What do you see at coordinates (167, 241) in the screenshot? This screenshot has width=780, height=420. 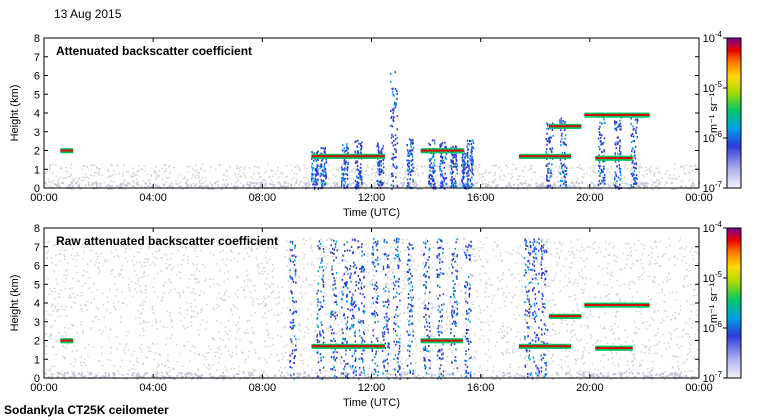 I see `panel-title: Raw attenuated backscatter coefficient` at bounding box center [167, 241].